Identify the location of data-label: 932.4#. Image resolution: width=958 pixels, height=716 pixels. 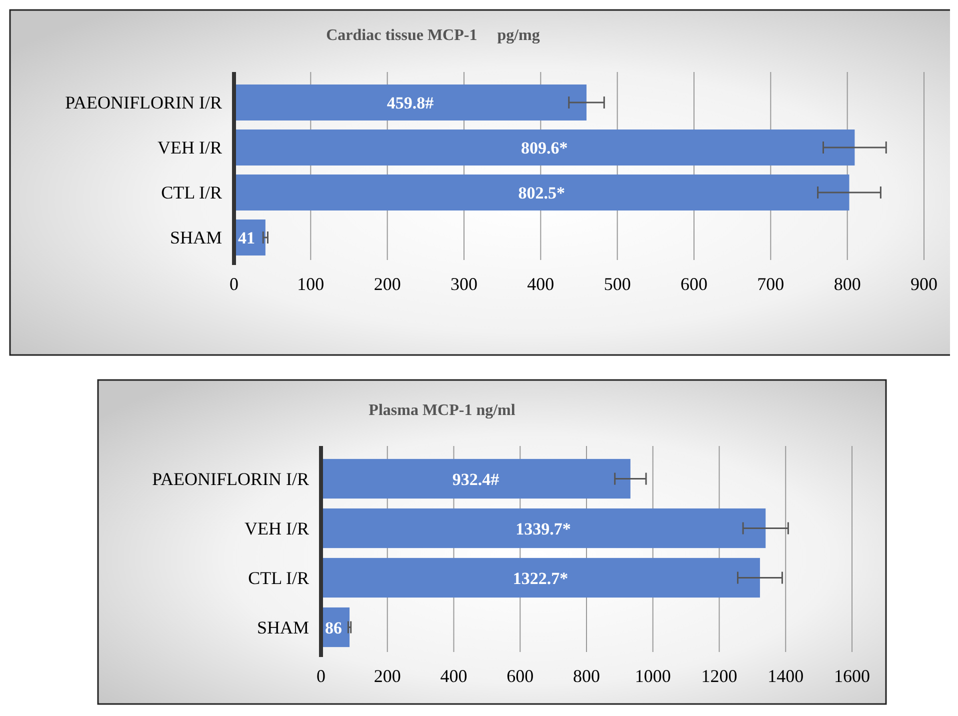
(476, 479).